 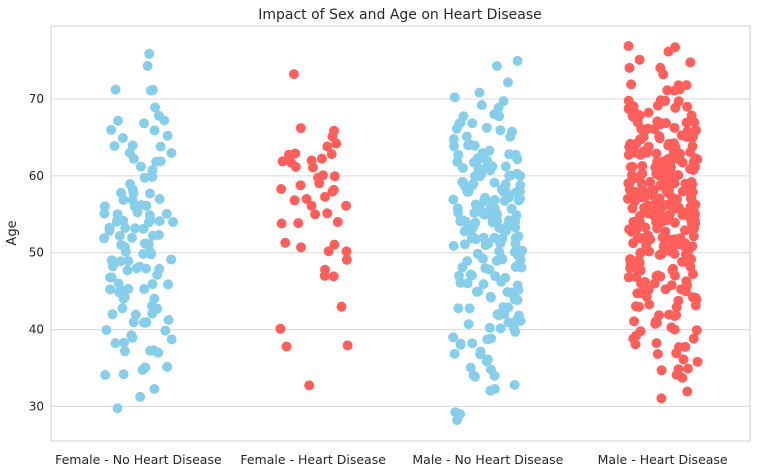 What do you see at coordinates (313, 459) in the screenshot?
I see `x-tick-label-2: Female - Heart Disease` at bounding box center [313, 459].